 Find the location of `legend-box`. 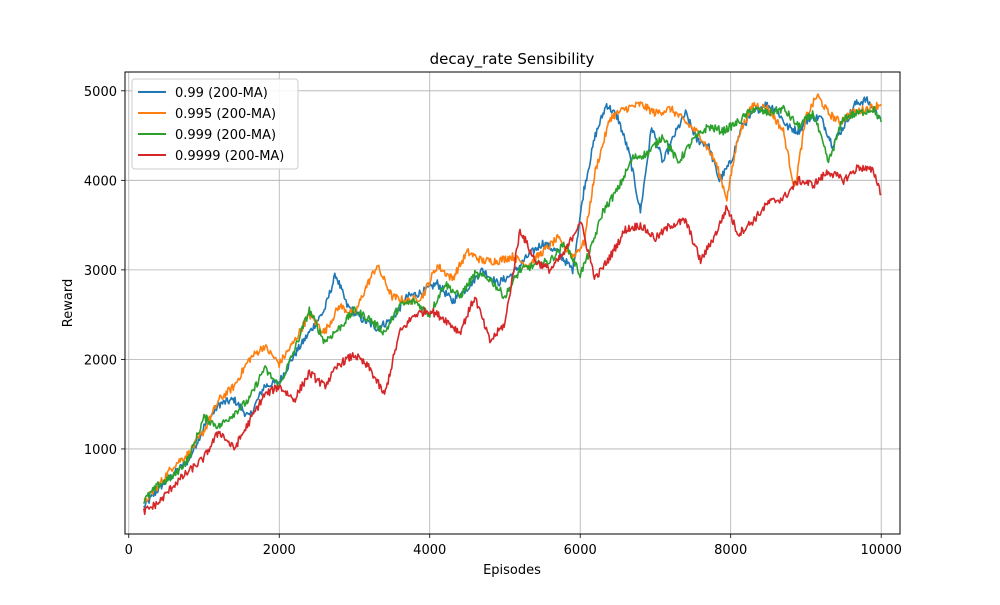

legend-box is located at coordinates (215, 124).